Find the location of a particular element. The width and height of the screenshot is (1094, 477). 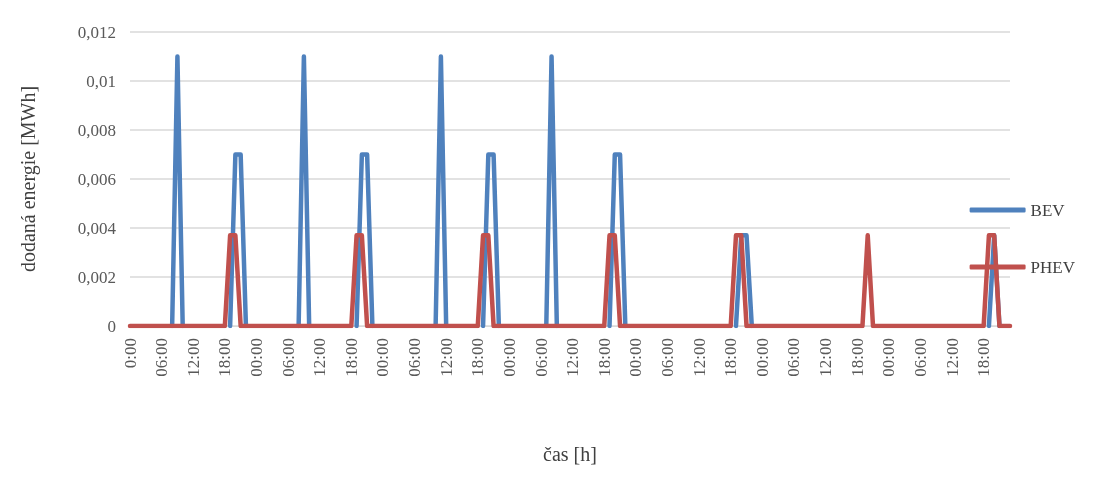

y-tick-label: 0,008 is located at coordinates (96, 130).